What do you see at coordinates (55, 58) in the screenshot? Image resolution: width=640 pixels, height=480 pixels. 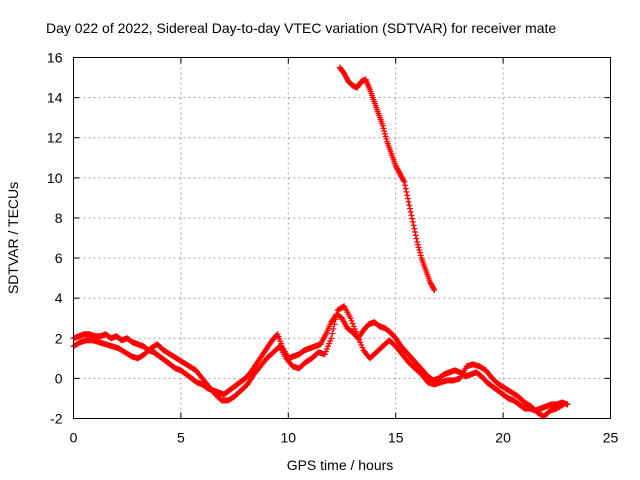 I see `y-tick-label: 16` at bounding box center [55, 58].